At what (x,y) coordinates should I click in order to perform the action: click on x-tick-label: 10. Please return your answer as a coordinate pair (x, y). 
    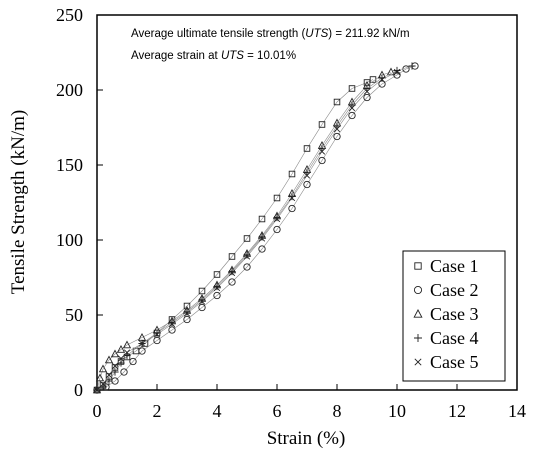
    Looking at the image, I should click on (397, 411).